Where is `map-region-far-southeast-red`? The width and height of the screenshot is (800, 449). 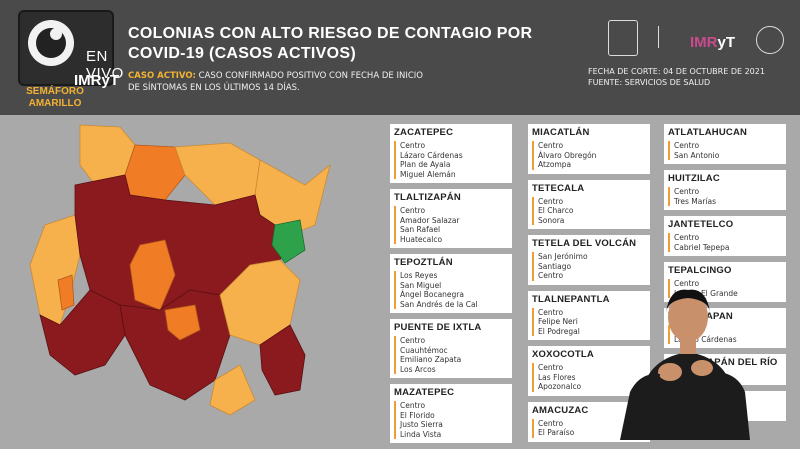 map-region-far-southeast-red is located at coordinates (282, 360).